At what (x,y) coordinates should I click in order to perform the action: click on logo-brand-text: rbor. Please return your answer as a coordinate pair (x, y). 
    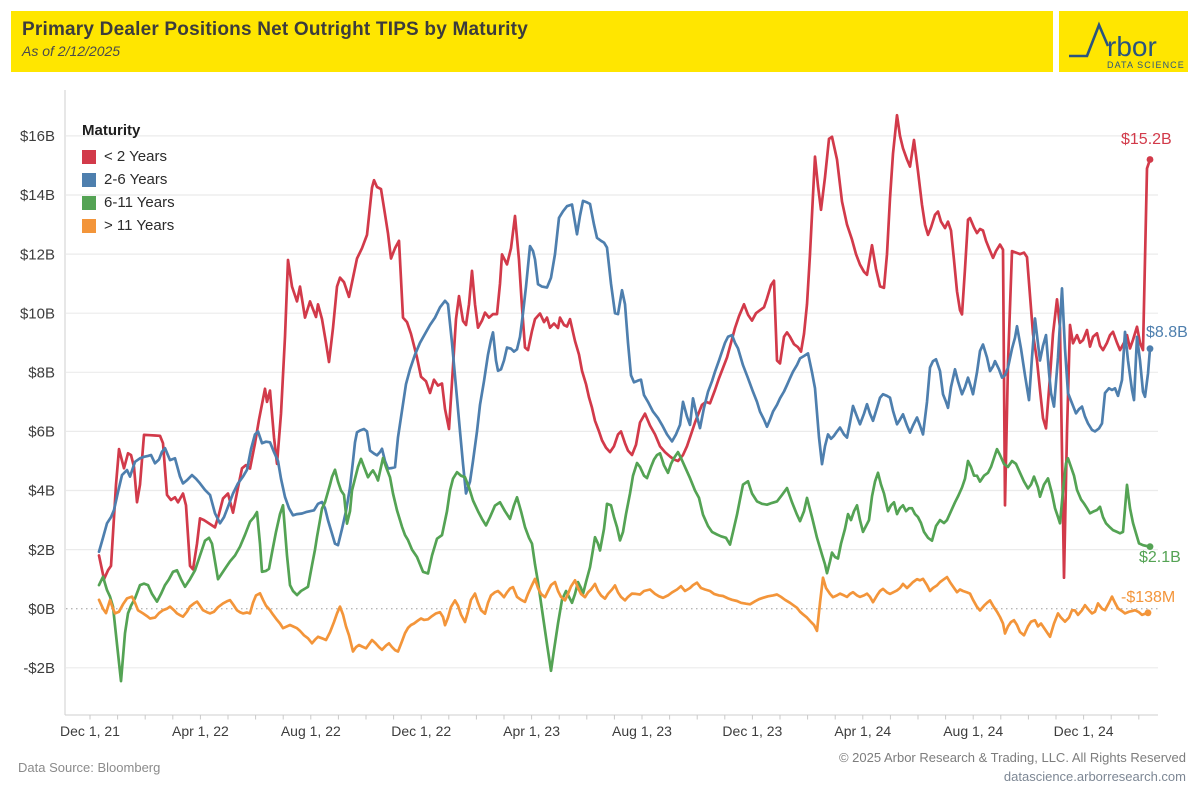
    Looking at the image, I should click on (1132, 46).